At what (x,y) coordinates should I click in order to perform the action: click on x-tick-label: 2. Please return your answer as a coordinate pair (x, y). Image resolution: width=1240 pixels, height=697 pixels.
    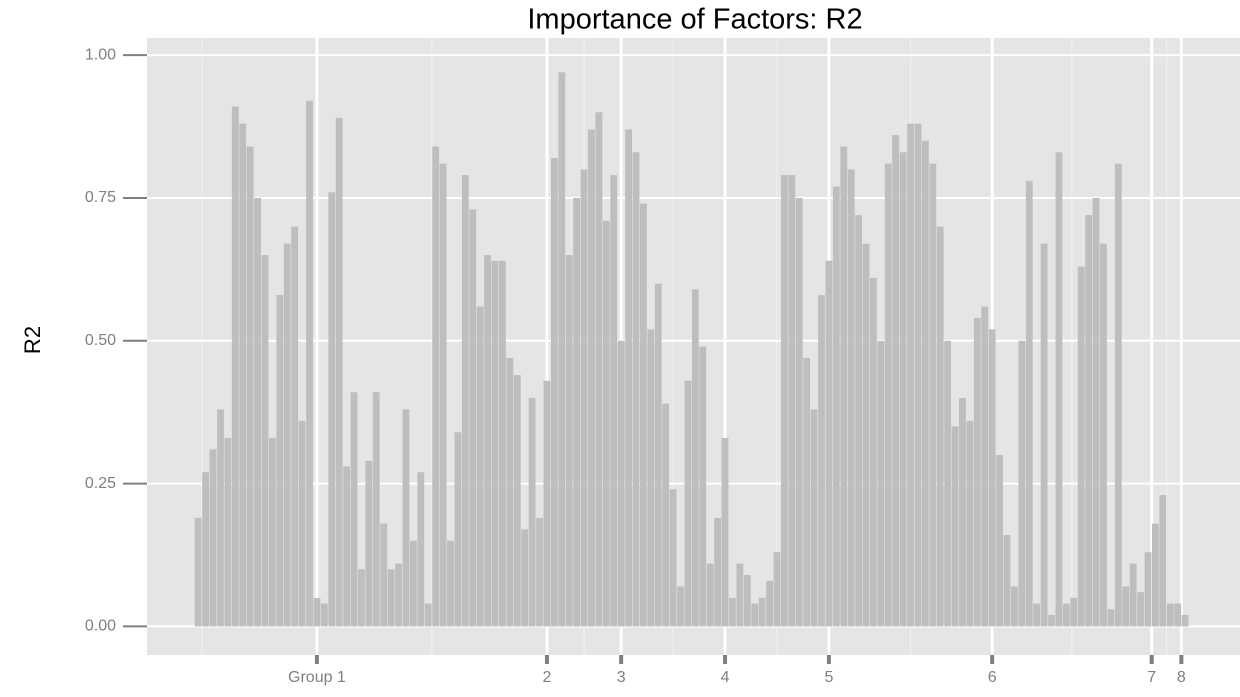
    Looking at the image, I should click on (546, 677).